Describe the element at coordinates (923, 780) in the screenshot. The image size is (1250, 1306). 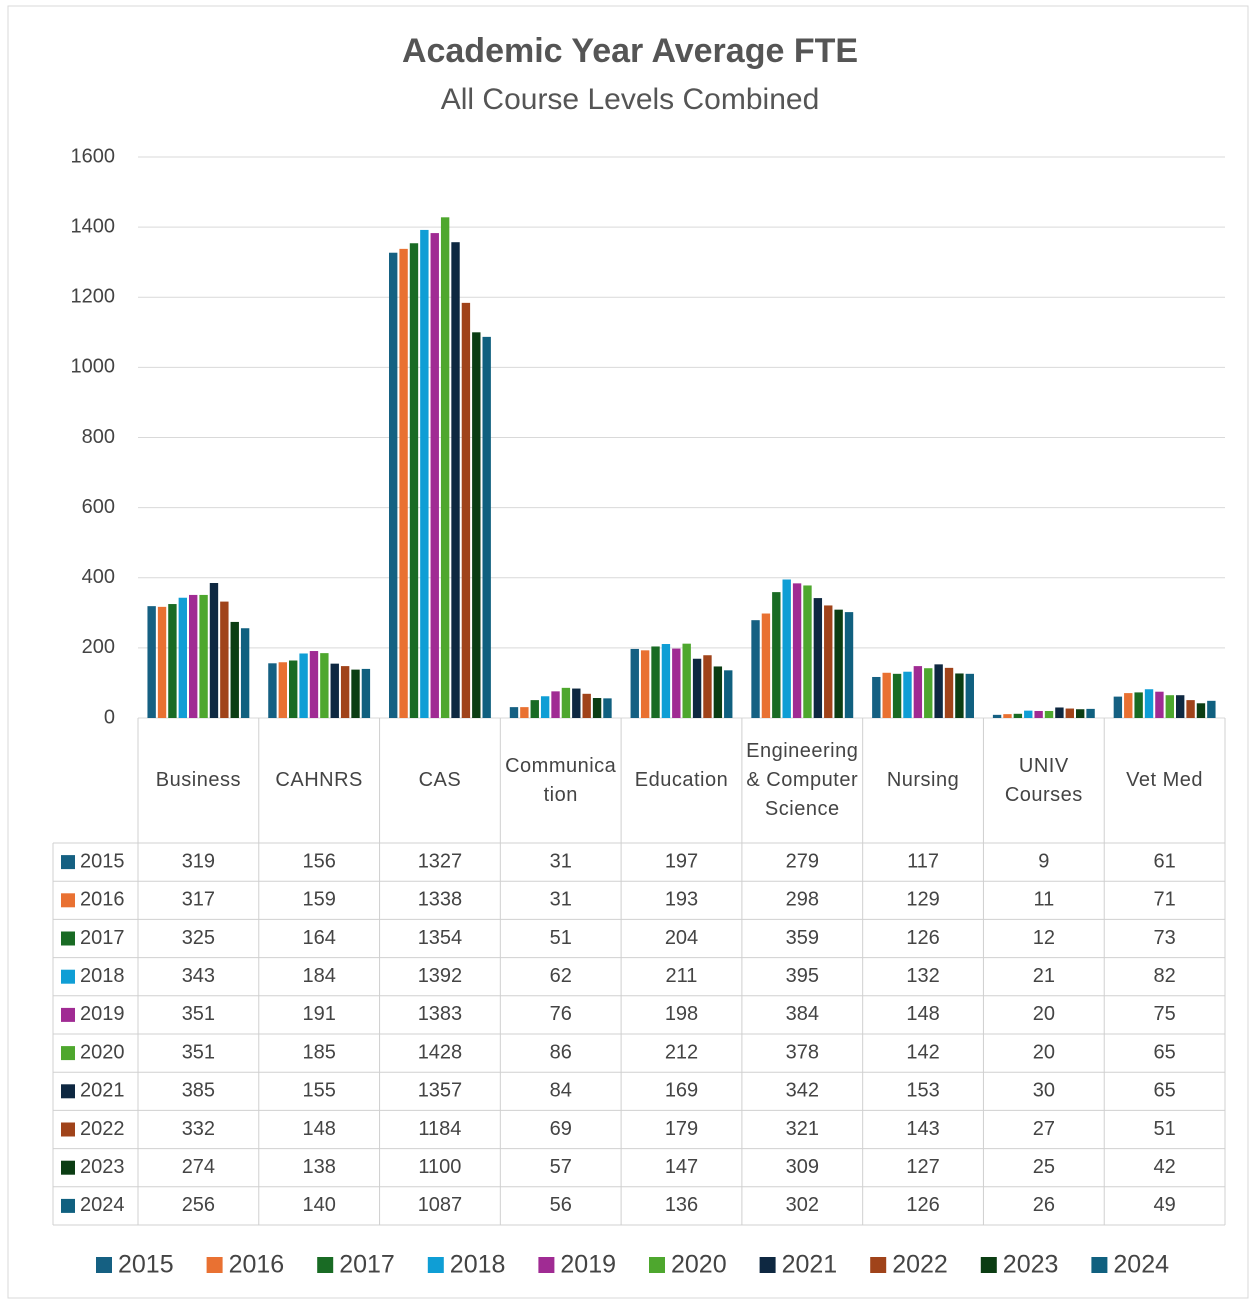
I see `category-header: Nursing` at that location.